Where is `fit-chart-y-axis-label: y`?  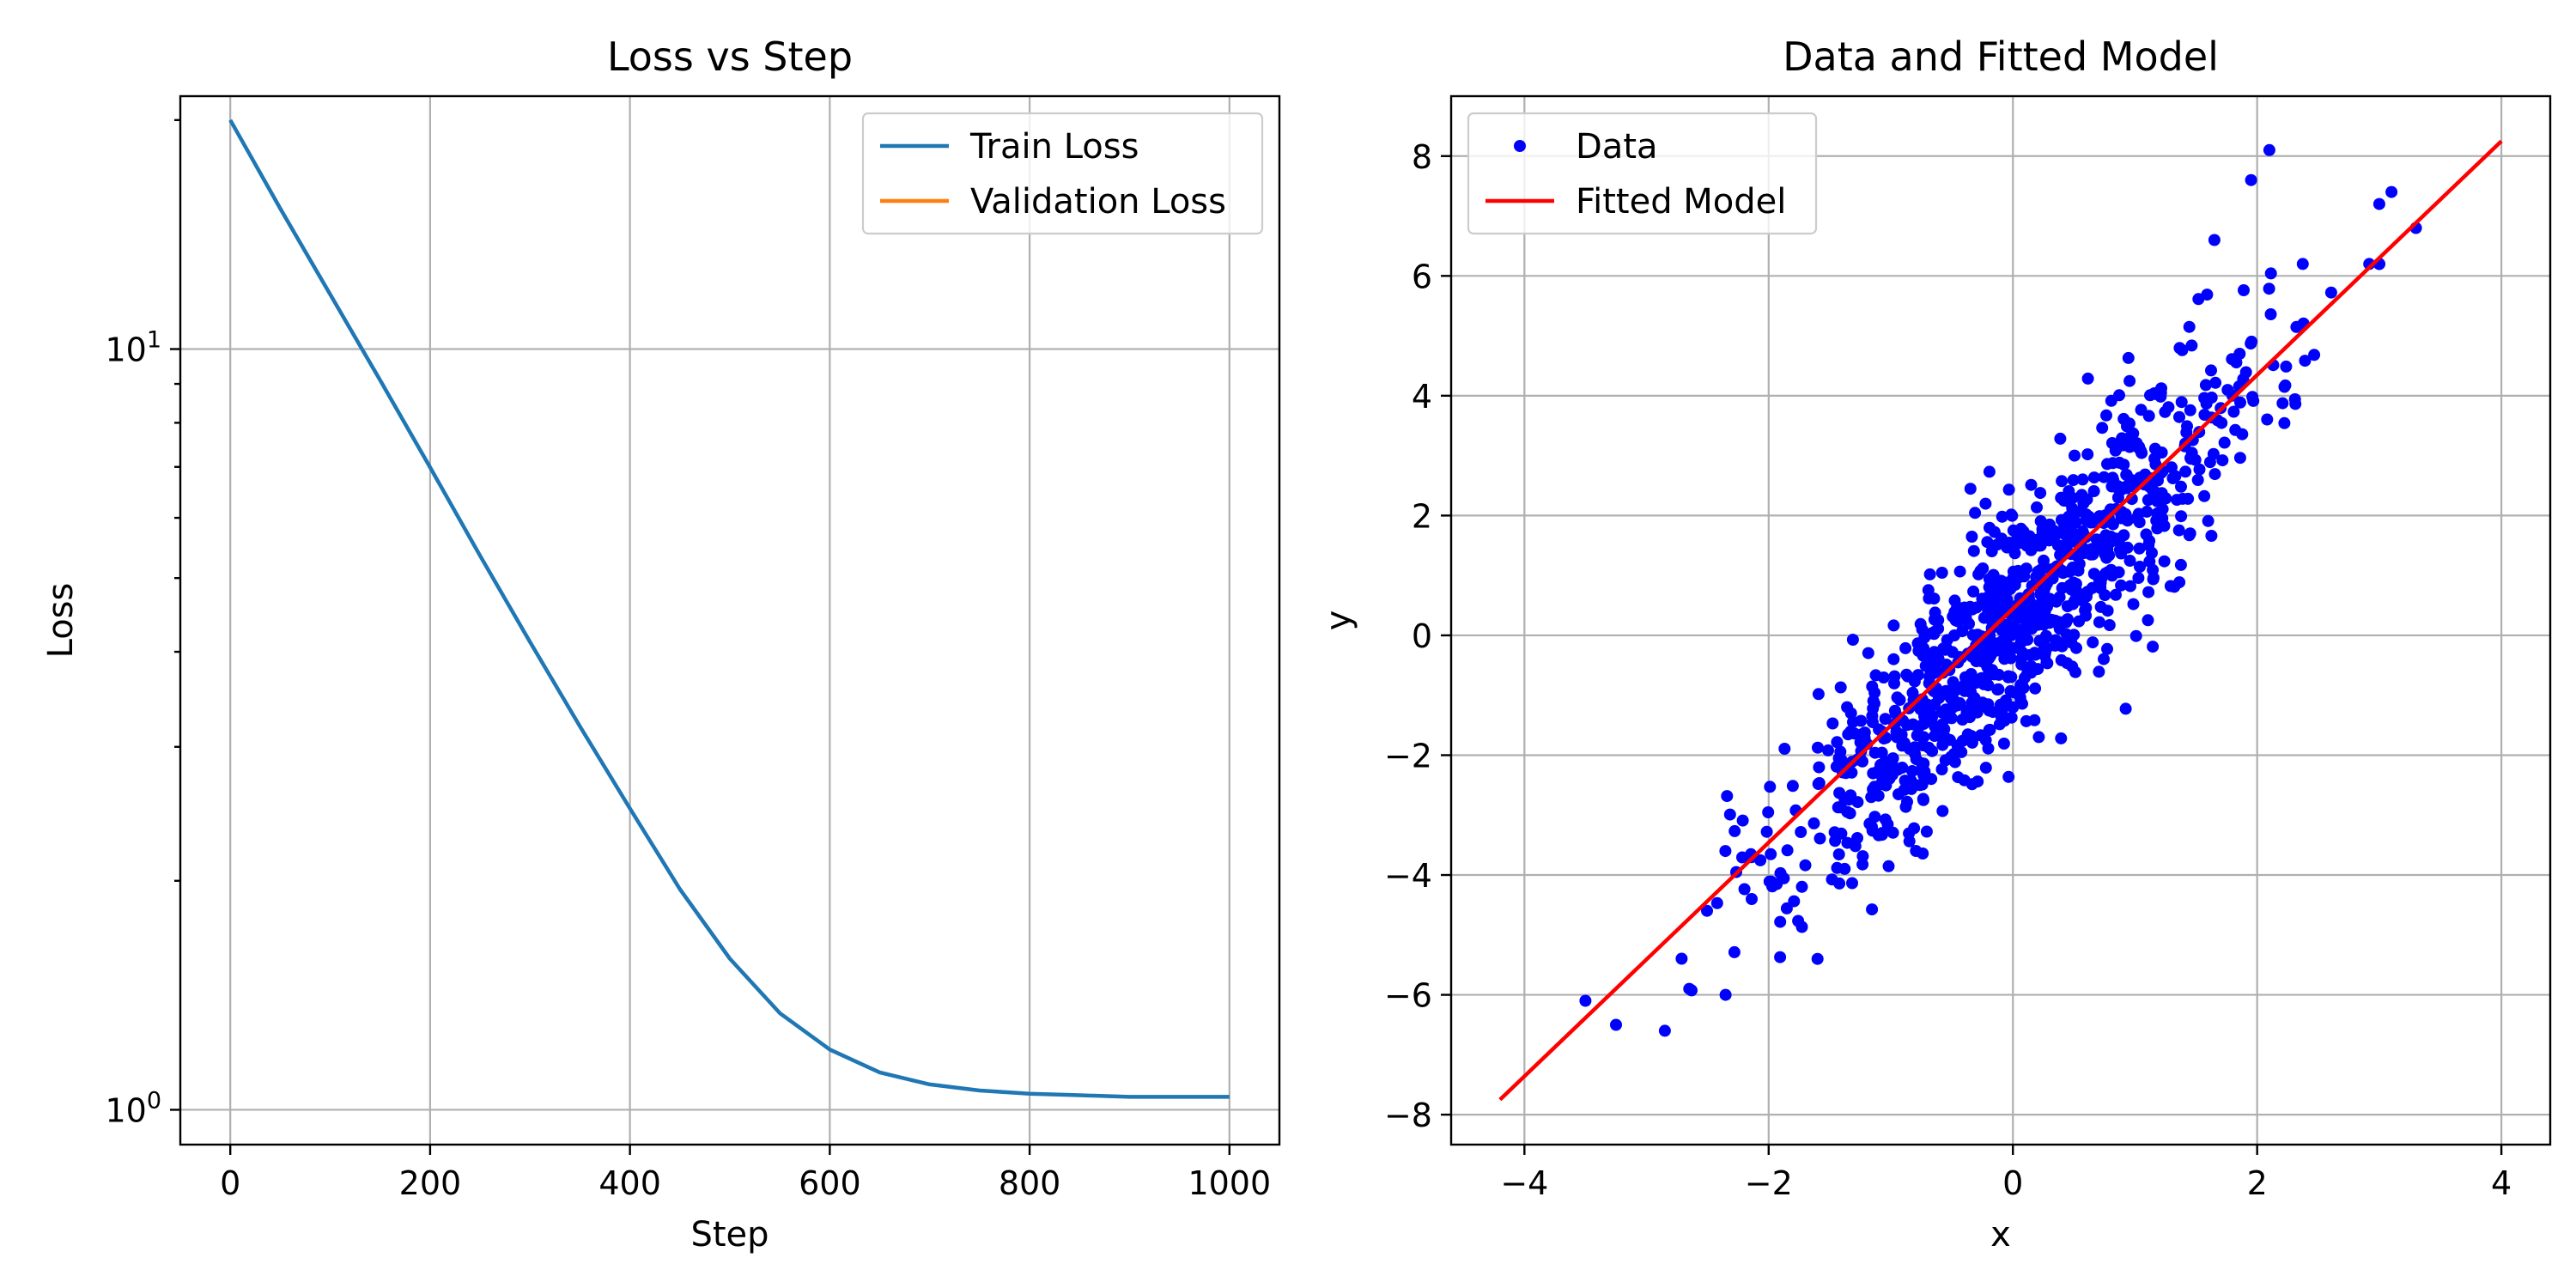
fit-chart-y-axis-label: y is located at coordinates (1338, 621).